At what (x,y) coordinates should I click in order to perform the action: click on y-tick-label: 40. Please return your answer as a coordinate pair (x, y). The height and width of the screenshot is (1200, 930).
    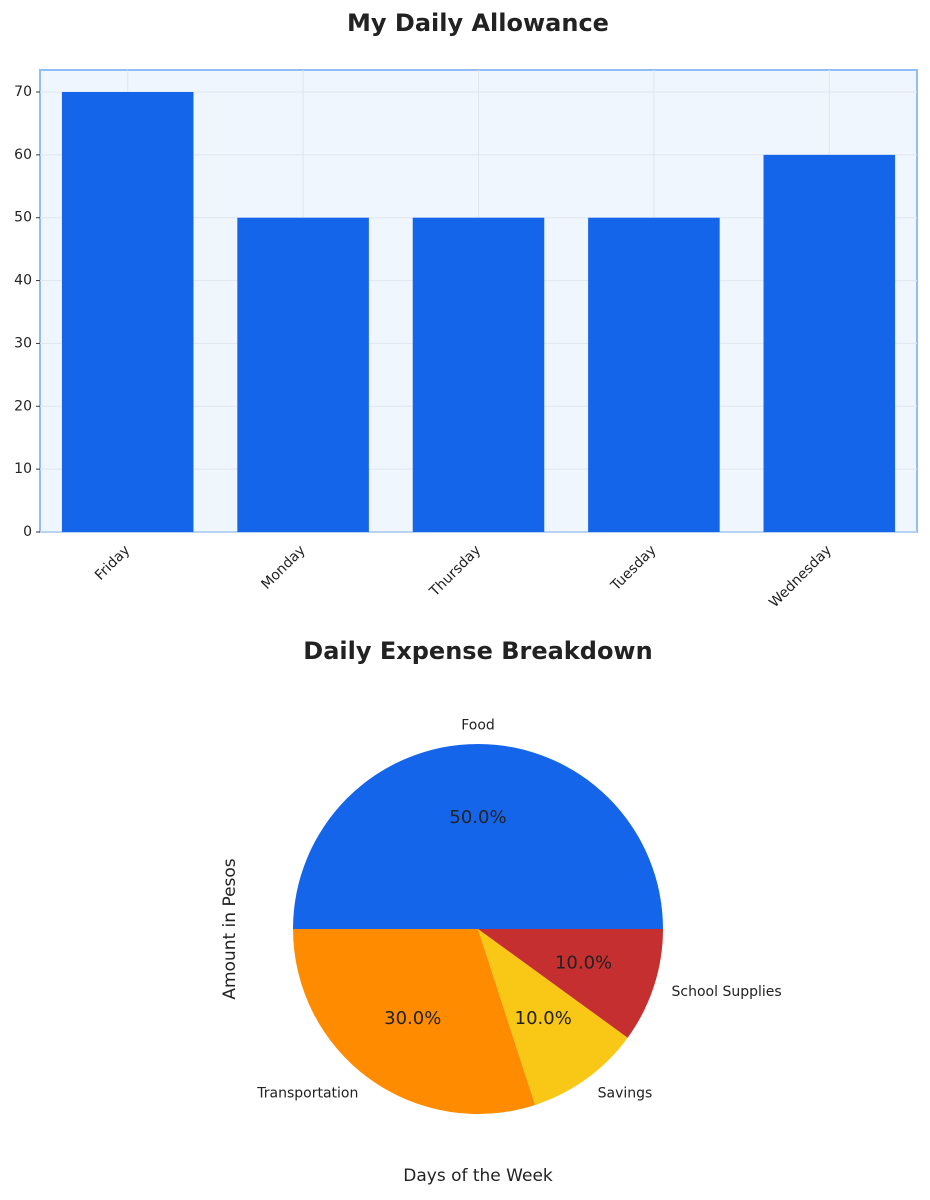
    Looking at the image, I should click on (23, 281).